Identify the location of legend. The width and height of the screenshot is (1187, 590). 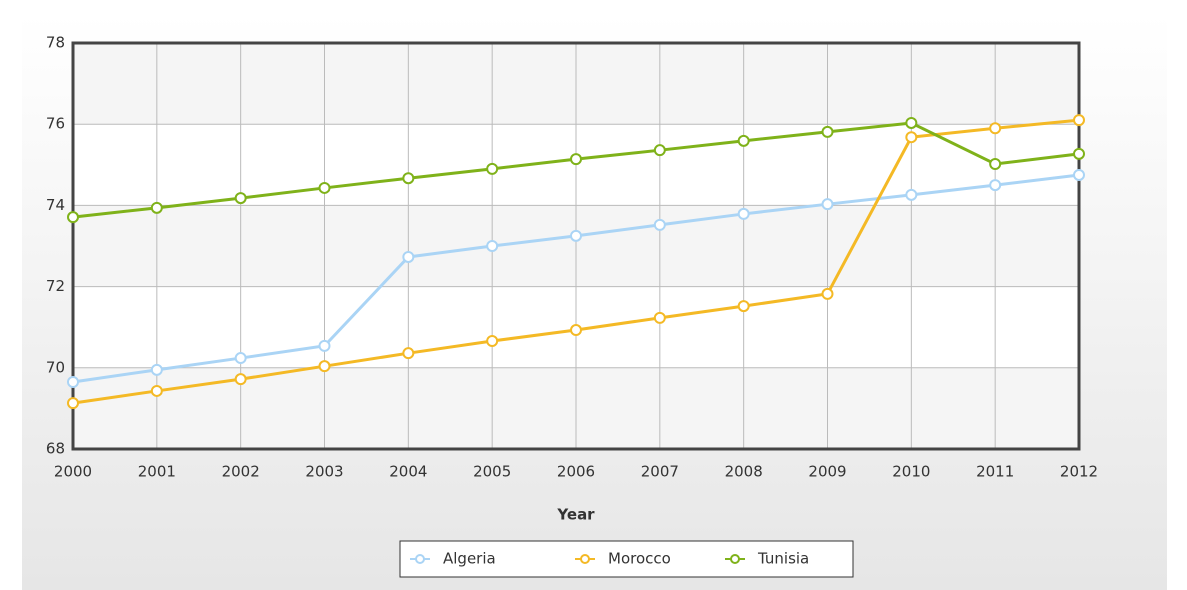
(626, 559).